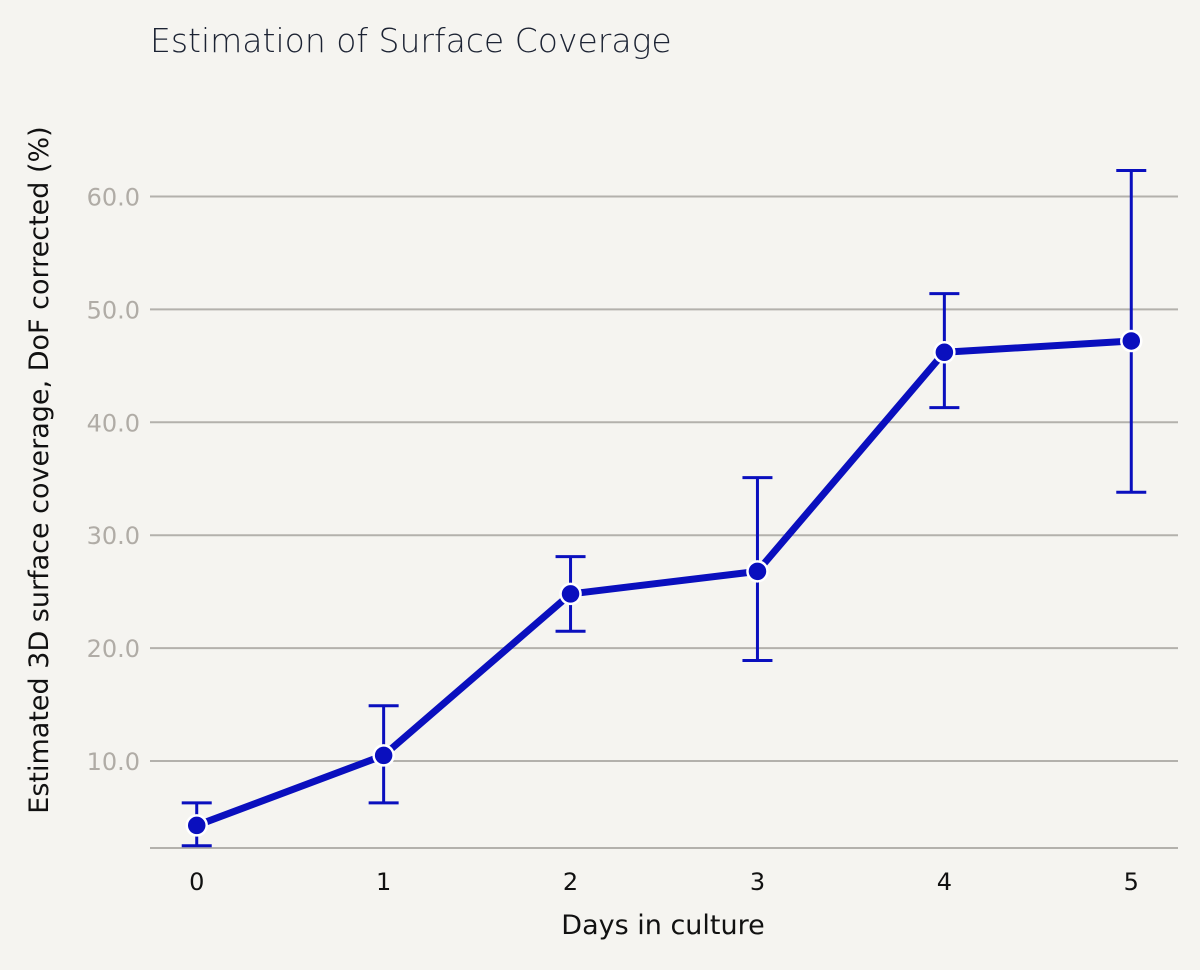 This screenshot has height=970, width=1200. What do you see at coordinates (757, 882) in the screenshot?
I see `x-tick-label: 3` at bounding box center [757, 882].